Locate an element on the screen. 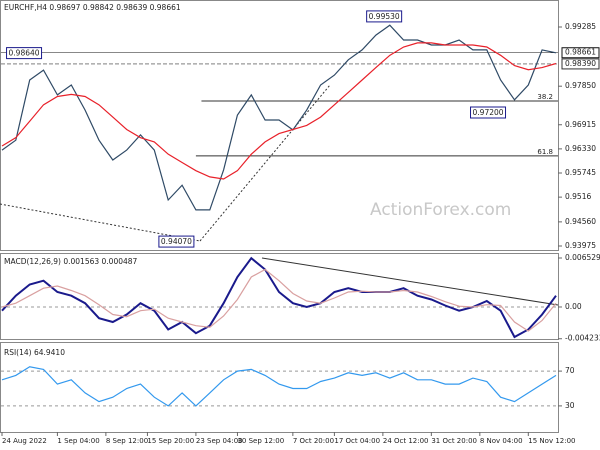 Image resolution: width=600 pixels, height=450 pixels. y-tick-label: 0.96915 is located at coordinates (580, 124).